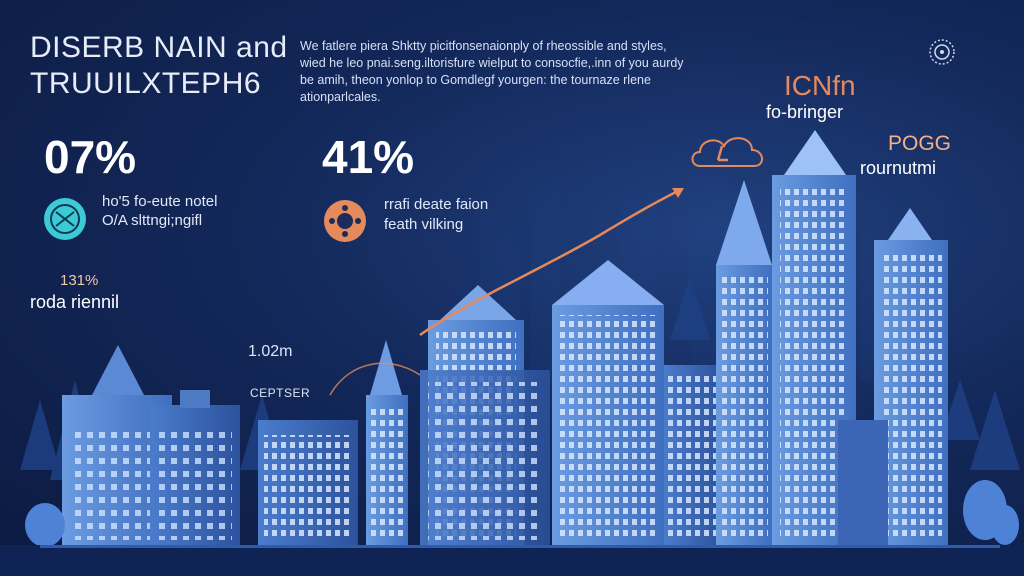  I want to click on page-title: DISERB NAIN and TRUUILXTEPH6, so click(159, 66).